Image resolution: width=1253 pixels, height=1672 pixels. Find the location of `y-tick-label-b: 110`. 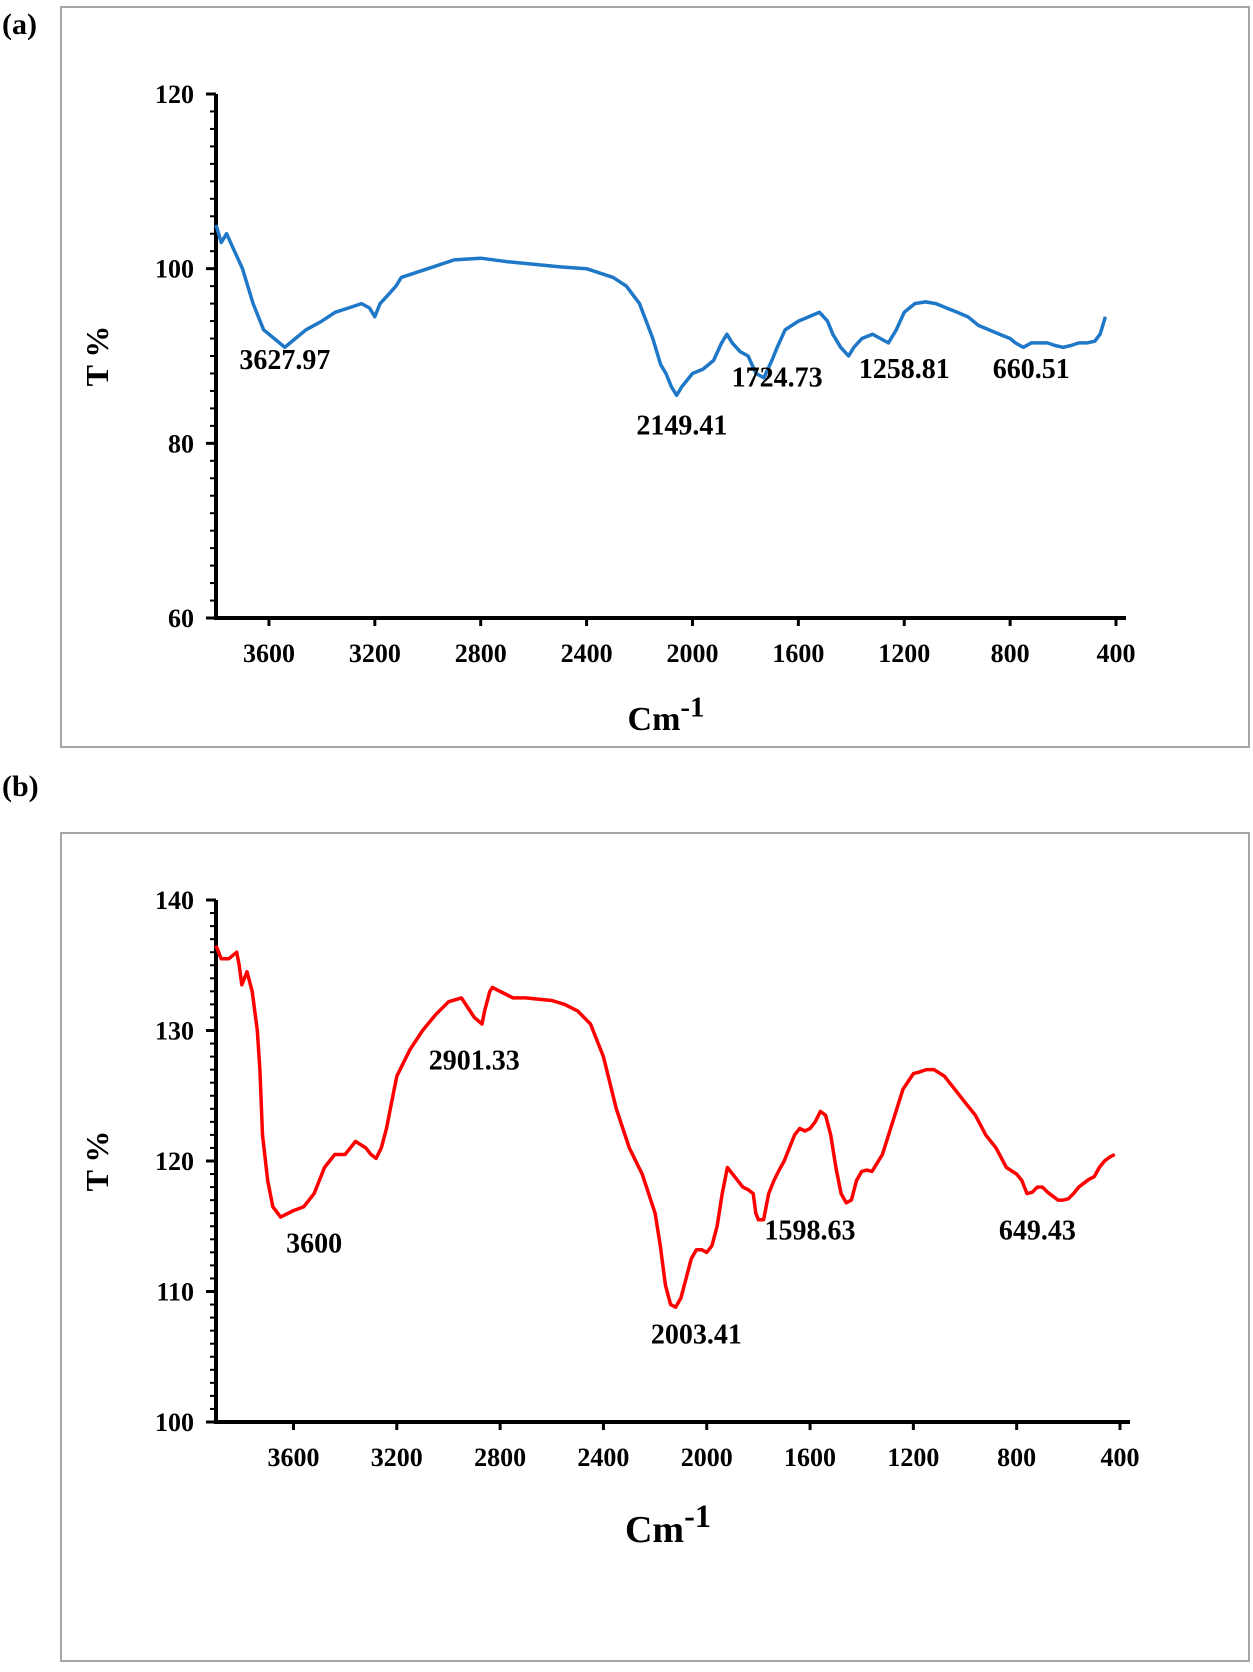

y-tick-label-b: 110 is located at coordinates (175, 1292).